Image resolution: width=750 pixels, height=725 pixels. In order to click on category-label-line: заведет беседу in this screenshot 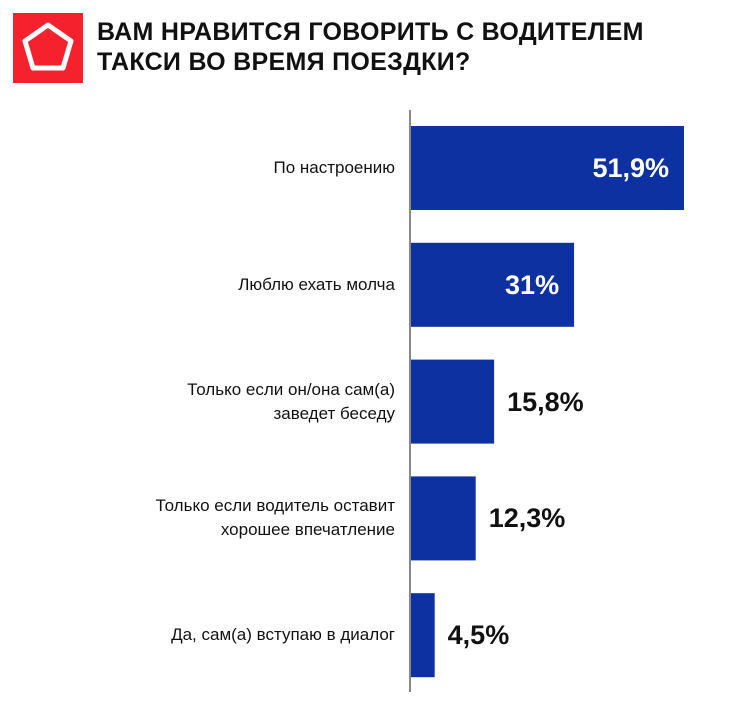, I will do `click(334, 413)`.